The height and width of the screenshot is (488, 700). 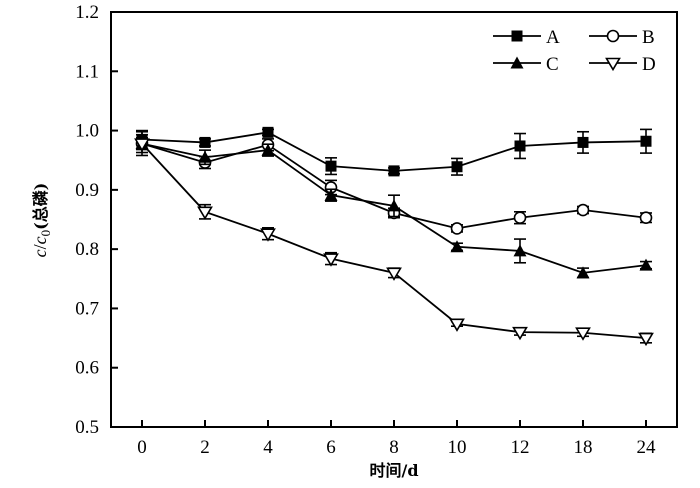 What do you see at coordinates (40, 253) in the screenshot?
I see `y-axis-title-var: c` at bounding box center [40, 253].